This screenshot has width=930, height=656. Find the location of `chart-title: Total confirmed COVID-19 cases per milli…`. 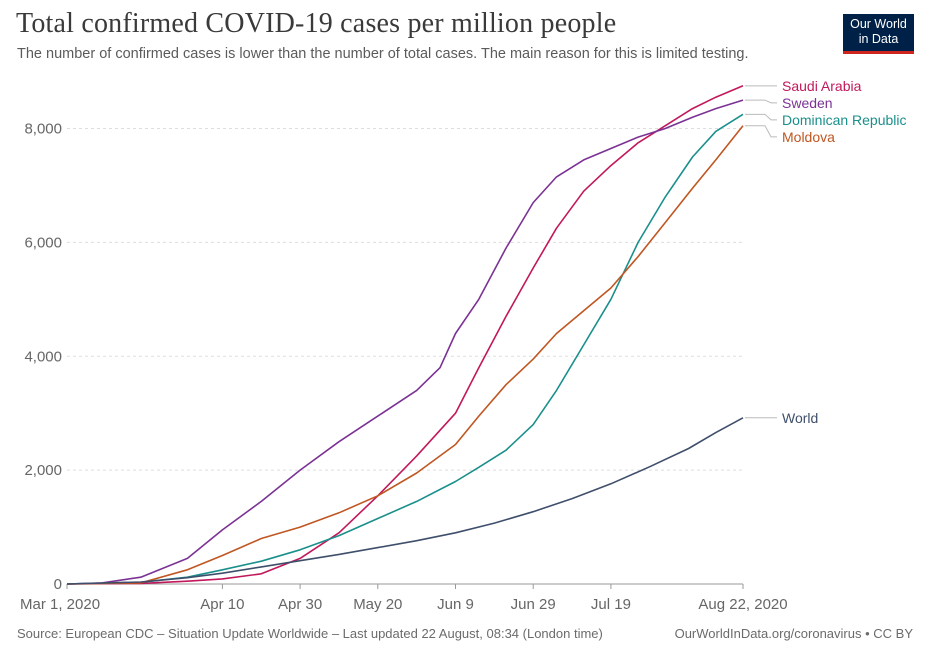

chart-title: Total confirmed COVID-19 cases per milli… is located at coordinates (316, 23).